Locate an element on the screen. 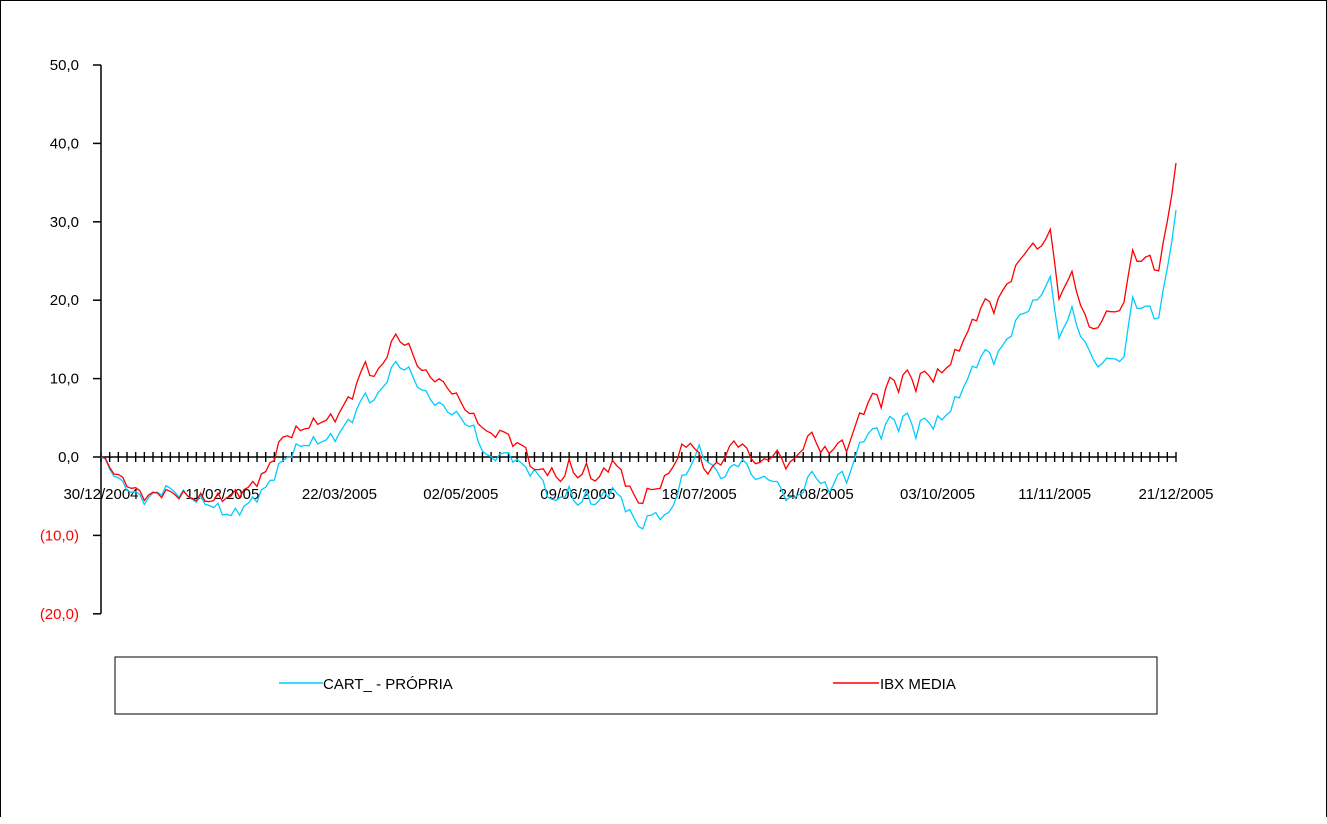 This screenshot has height=824, width=1327. x-tick-label: 09/06/2005 is located at coordinates (577, 494).